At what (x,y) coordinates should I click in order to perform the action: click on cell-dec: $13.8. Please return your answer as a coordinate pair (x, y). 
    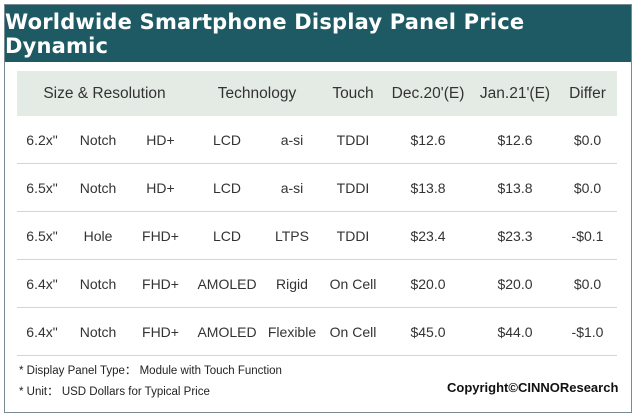
    Looking at the image, I should click on (428, 187).